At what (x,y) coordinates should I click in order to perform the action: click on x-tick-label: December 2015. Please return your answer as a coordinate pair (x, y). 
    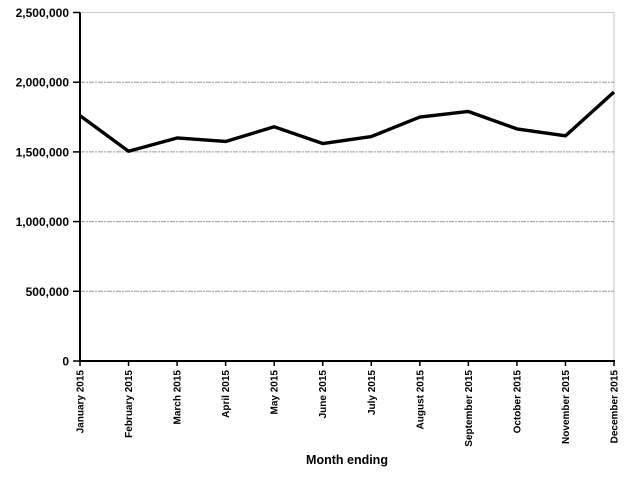
    Looking at the image, I should click on (615, 407).